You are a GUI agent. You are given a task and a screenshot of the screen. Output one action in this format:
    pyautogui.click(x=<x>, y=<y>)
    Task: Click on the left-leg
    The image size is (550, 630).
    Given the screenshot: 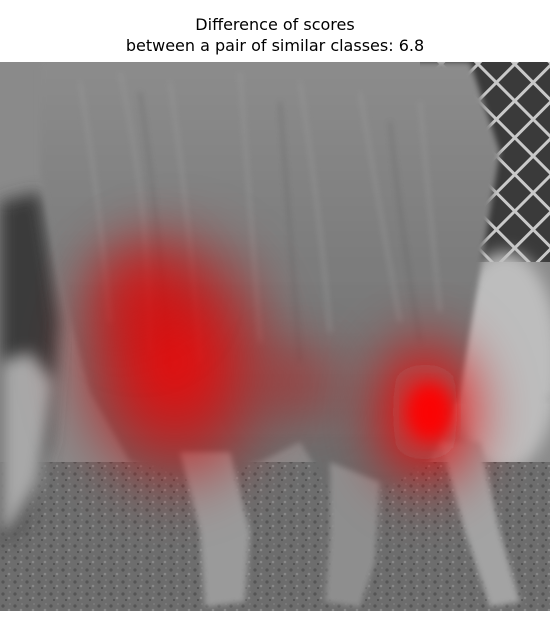 What is the action you would take?
    pyautogui.click(x=27, y=442)
    